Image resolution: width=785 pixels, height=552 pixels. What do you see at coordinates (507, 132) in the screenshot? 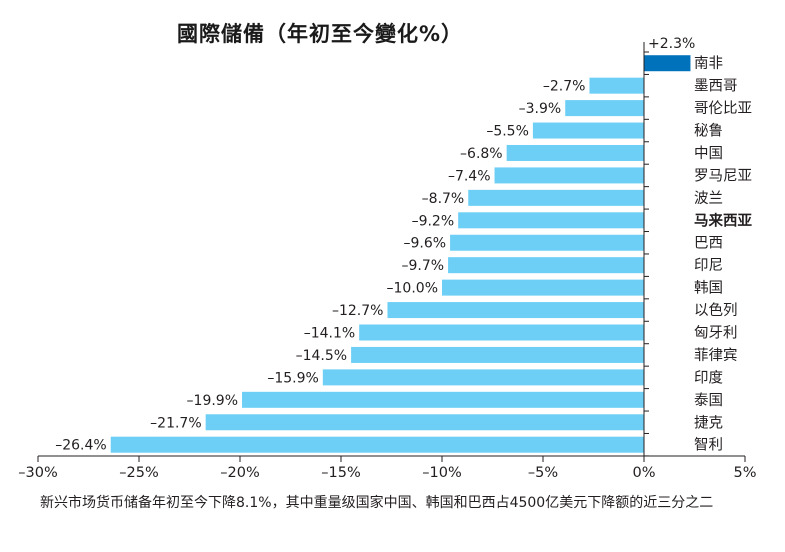
I see `value-label-3: –5.5%` at bounding box center [507, 132].